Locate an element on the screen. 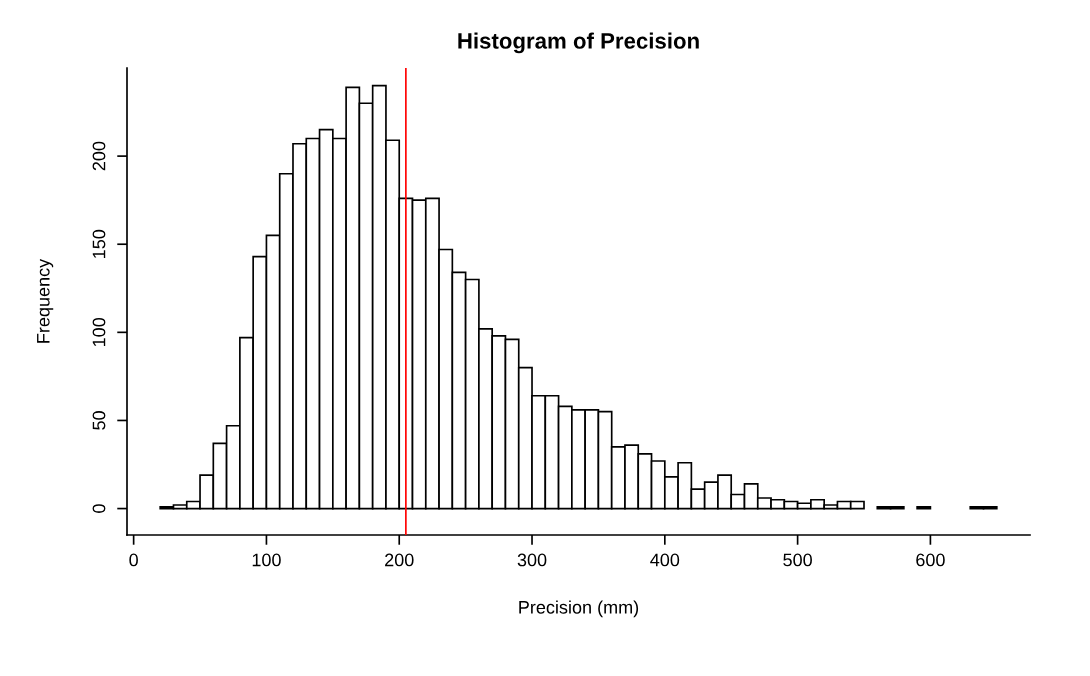 The width and height of the screenshot is (1090, 676). x-tick-label: 600 is located at coordinates (930, 560).